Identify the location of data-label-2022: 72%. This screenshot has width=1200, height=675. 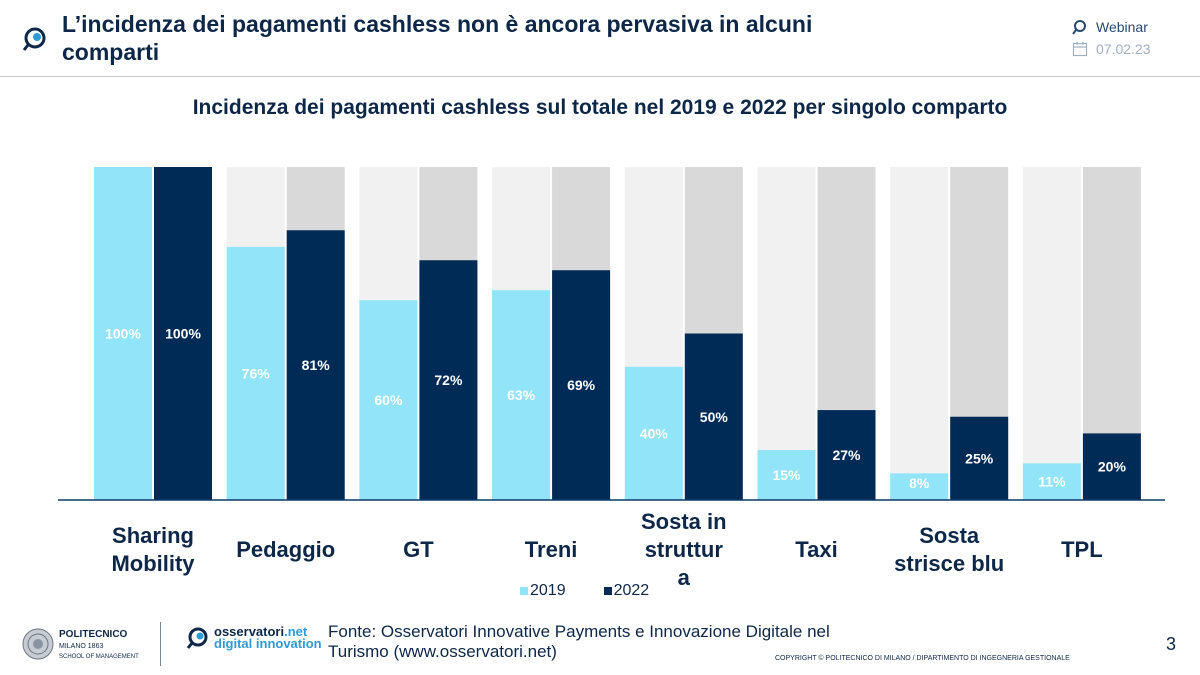
(448, 380).